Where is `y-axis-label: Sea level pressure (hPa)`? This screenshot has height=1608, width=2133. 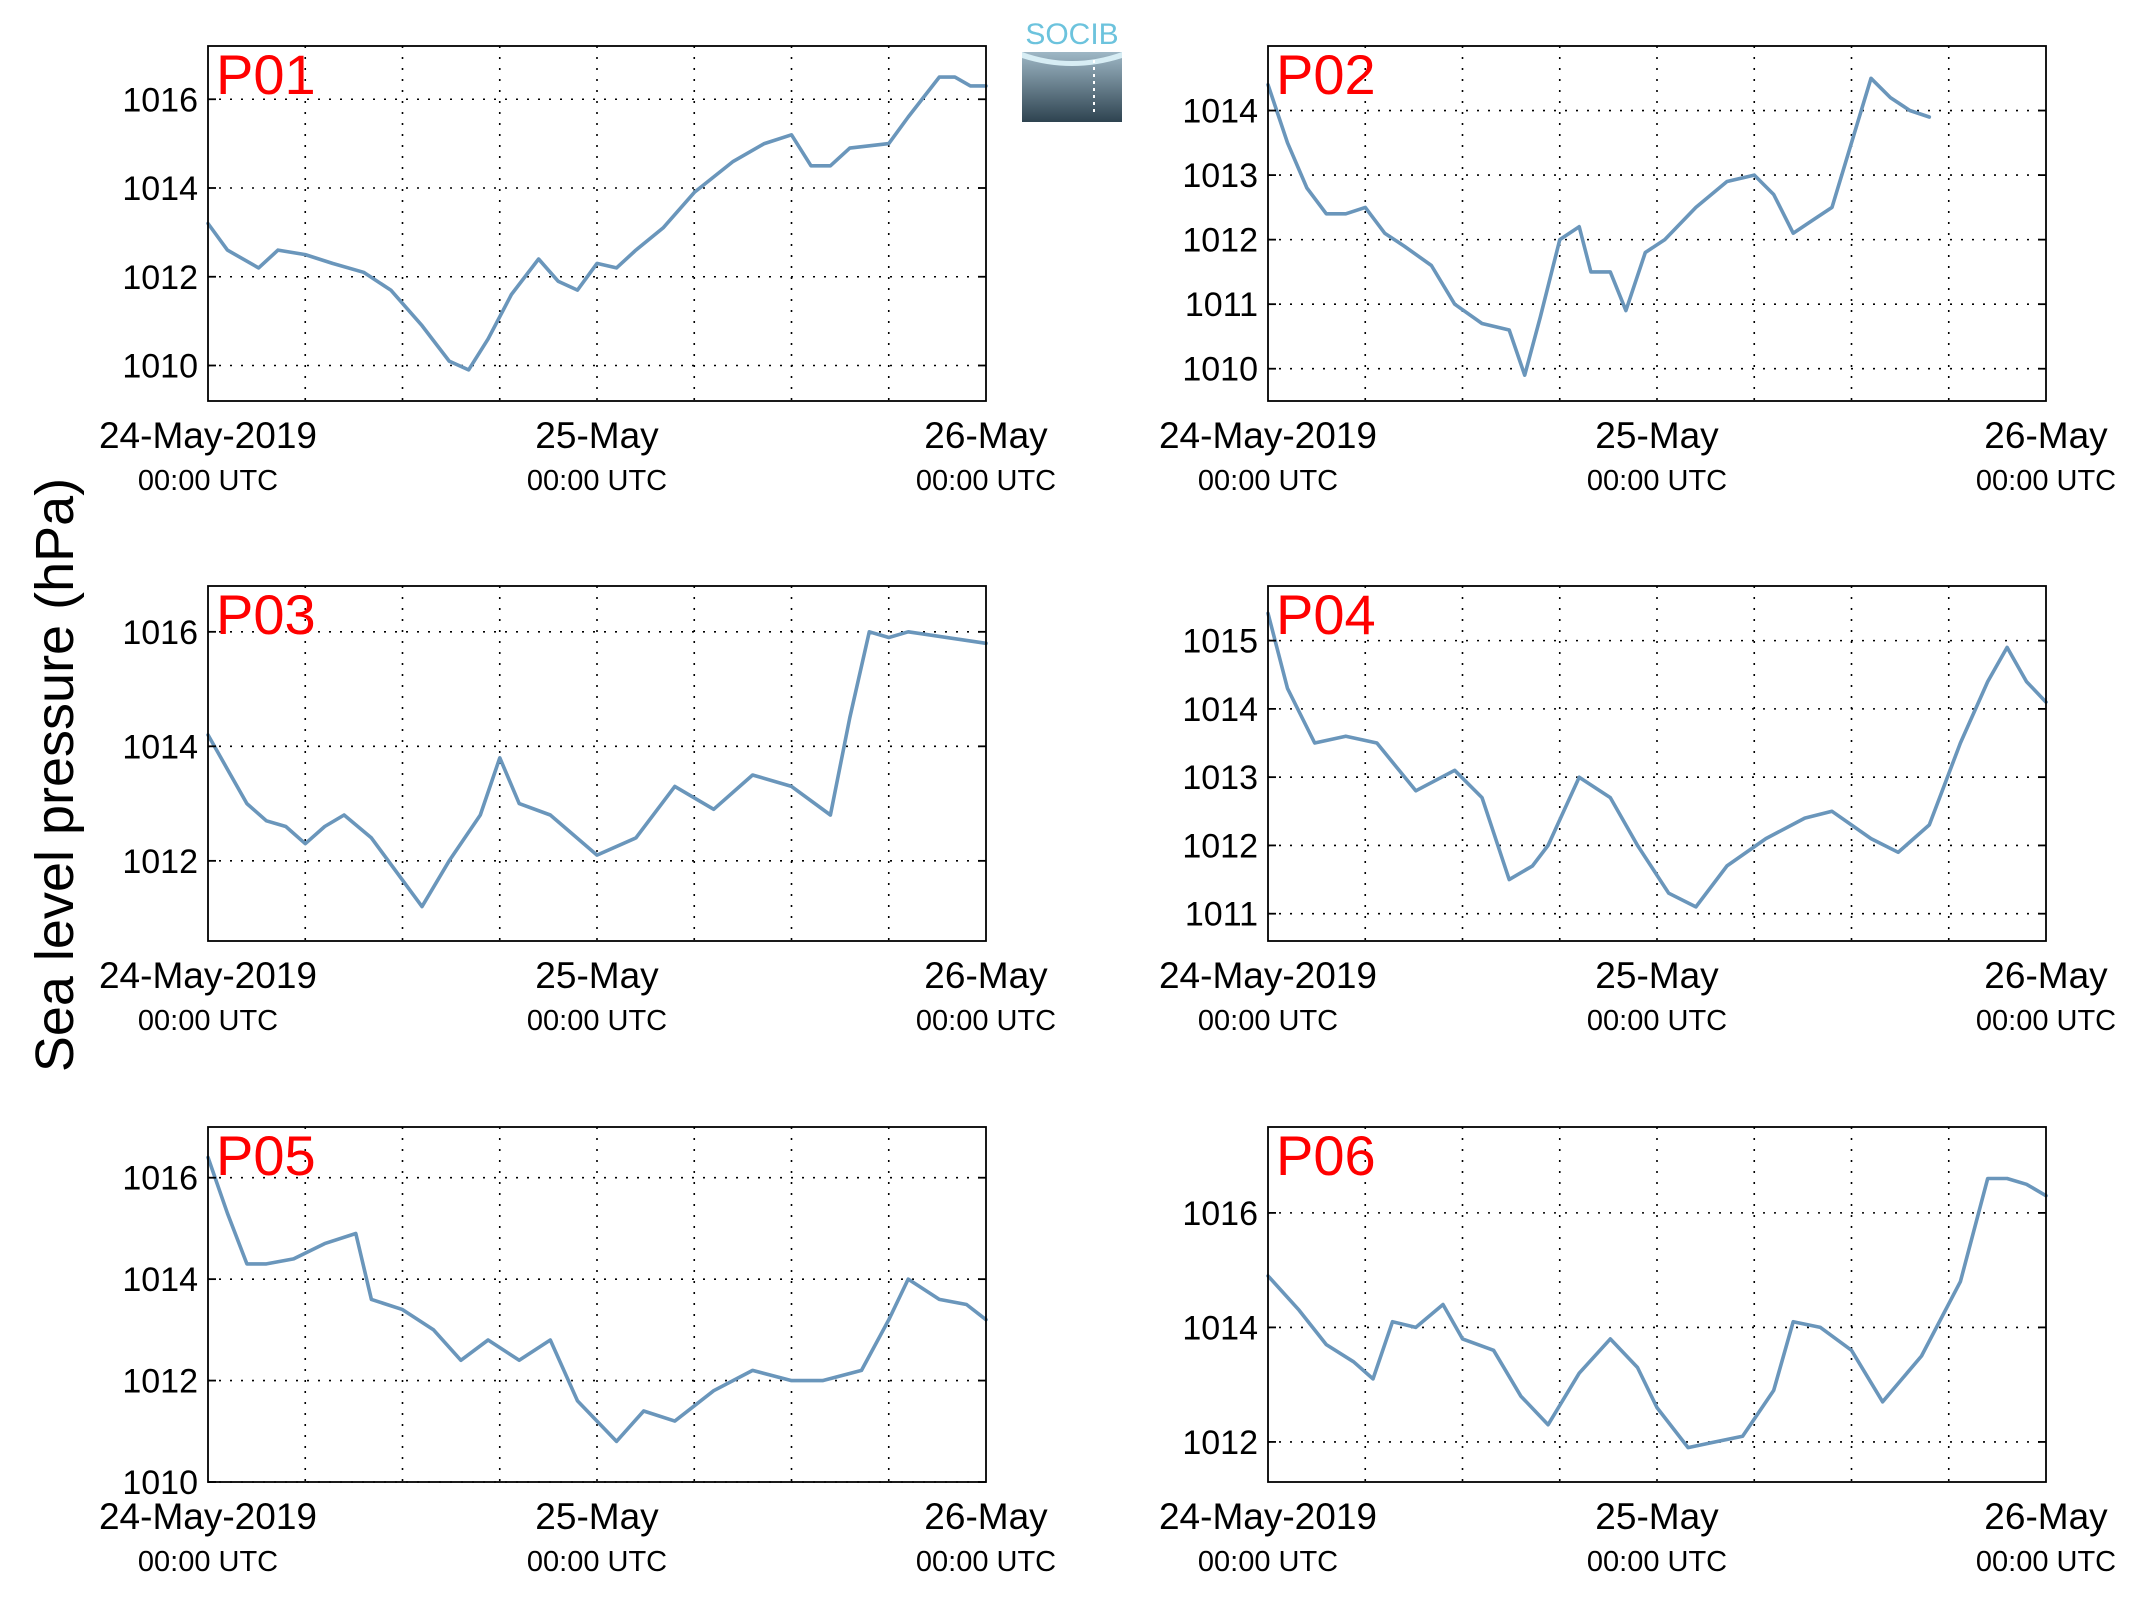 y-axis-label: Sea level pressure (hPa) is located at coordinates (55, 775).